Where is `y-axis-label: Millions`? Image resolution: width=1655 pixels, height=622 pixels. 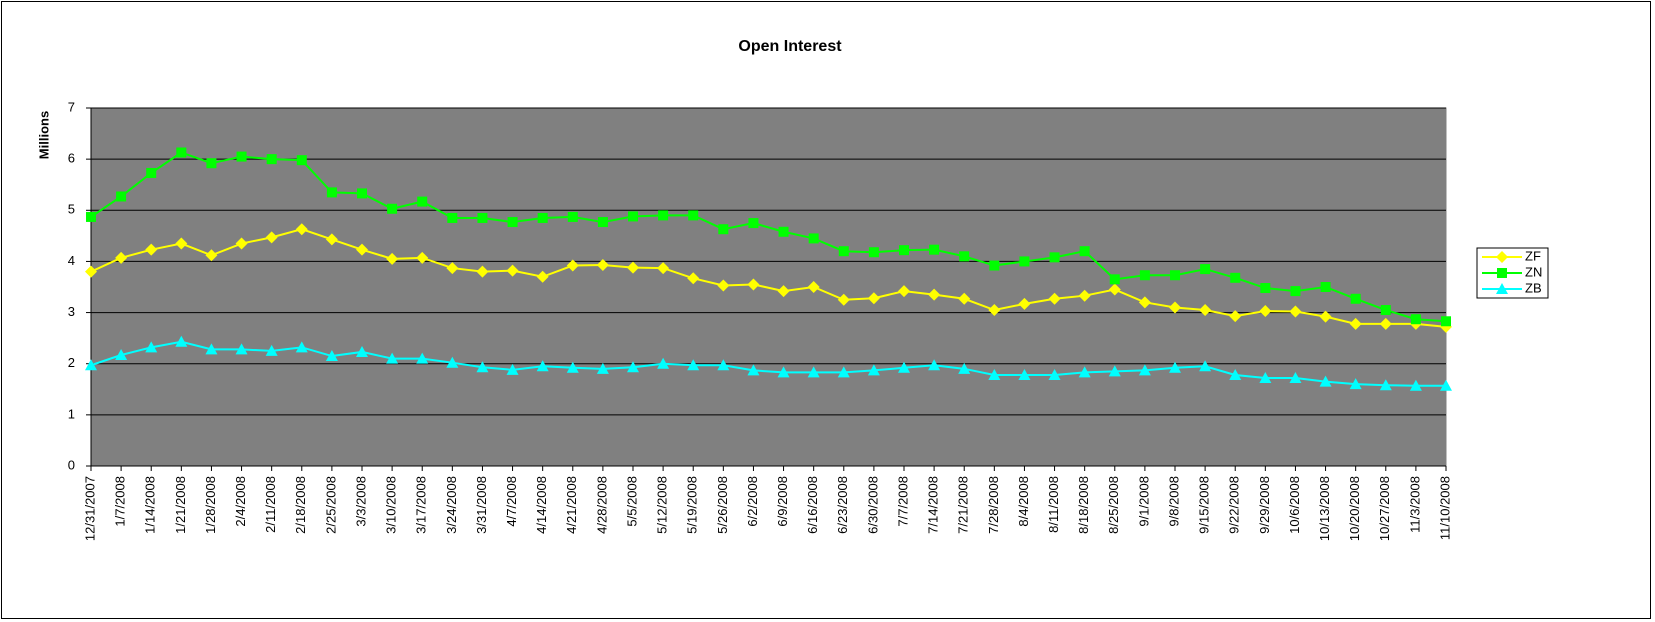 y-axis-label: Millions is located at coordinates (43, 135).